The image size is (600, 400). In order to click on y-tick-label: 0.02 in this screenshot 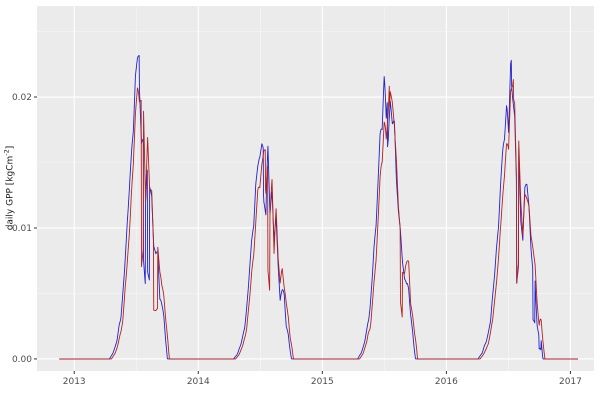, I will do `click(22, 98)`.